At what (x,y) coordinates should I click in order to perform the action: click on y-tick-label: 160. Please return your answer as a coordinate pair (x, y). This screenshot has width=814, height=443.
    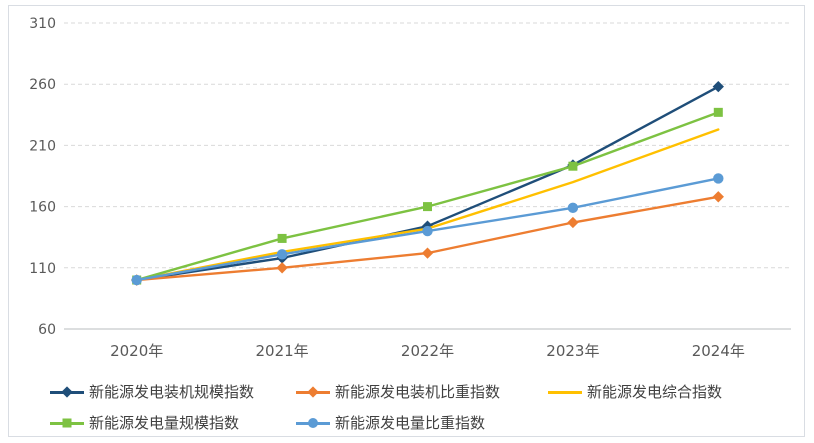
    Looking at the image, I should click on (42, 208).